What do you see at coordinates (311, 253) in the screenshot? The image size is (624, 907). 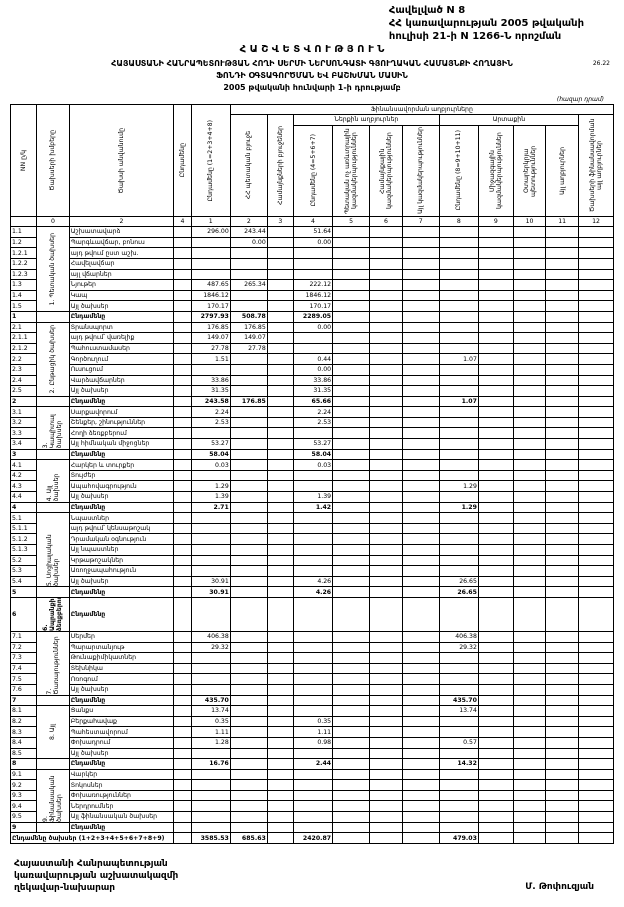 I see `item-row: 1.2.1 այդ թվում ըստ աշխ.` at bounding box center [311, 253].